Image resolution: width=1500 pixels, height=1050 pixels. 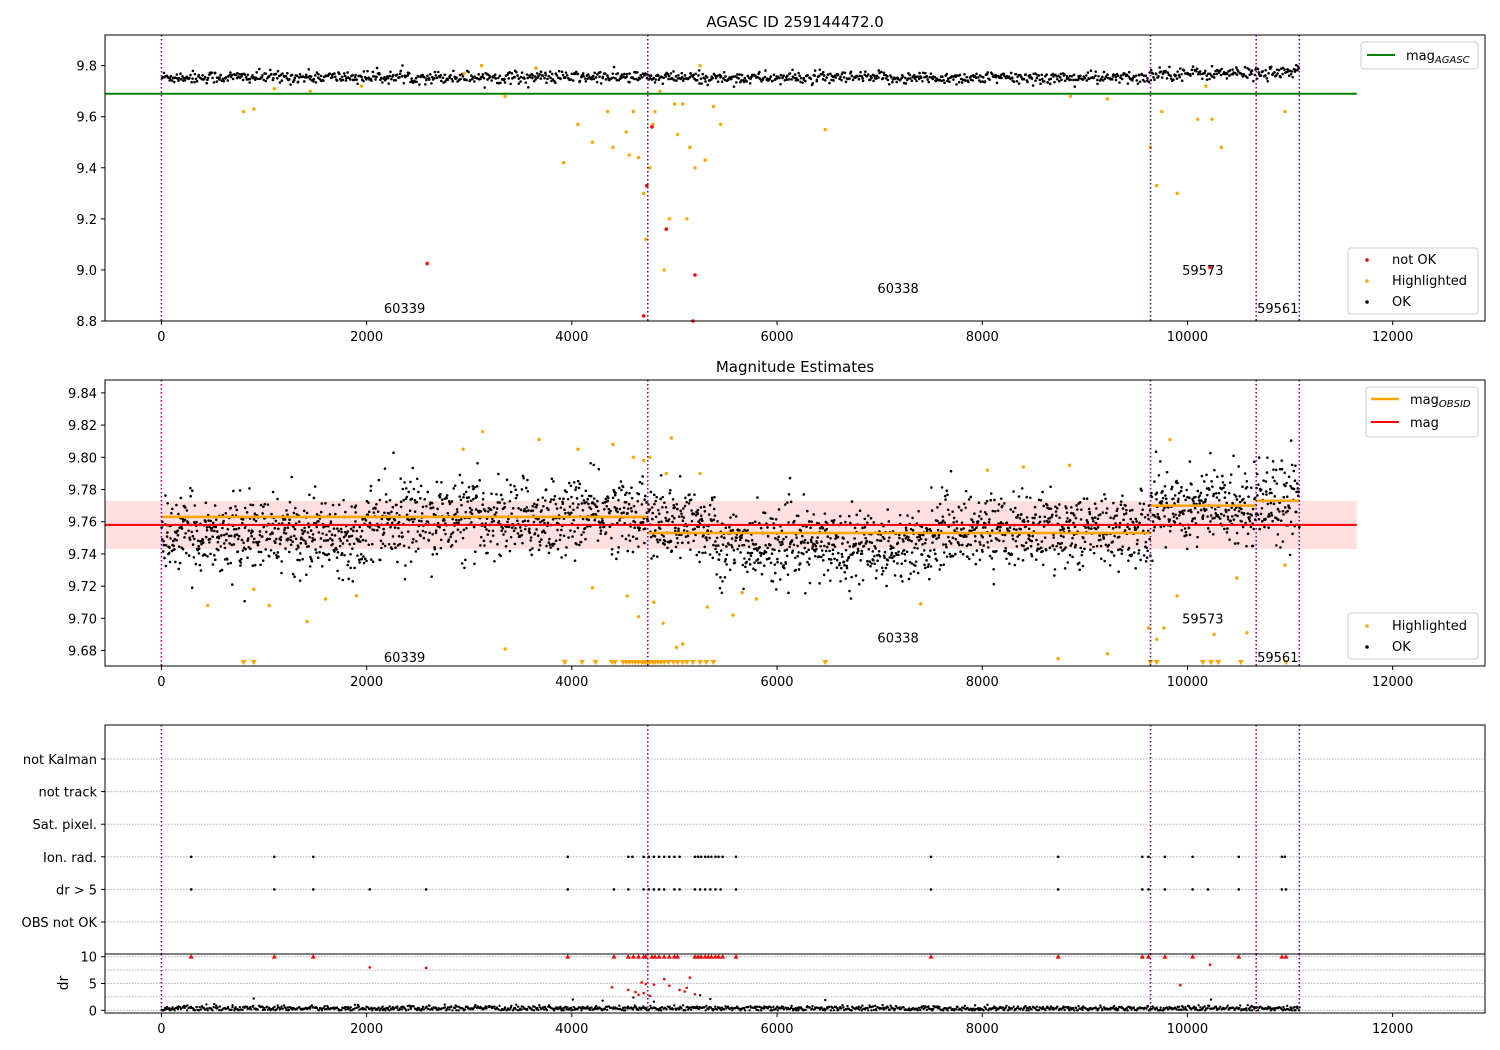 What do you see at coordinates (60, 923) in the screenshot?
I see `flag-row-label: OBS not OK` at bounding box center [60, 923].